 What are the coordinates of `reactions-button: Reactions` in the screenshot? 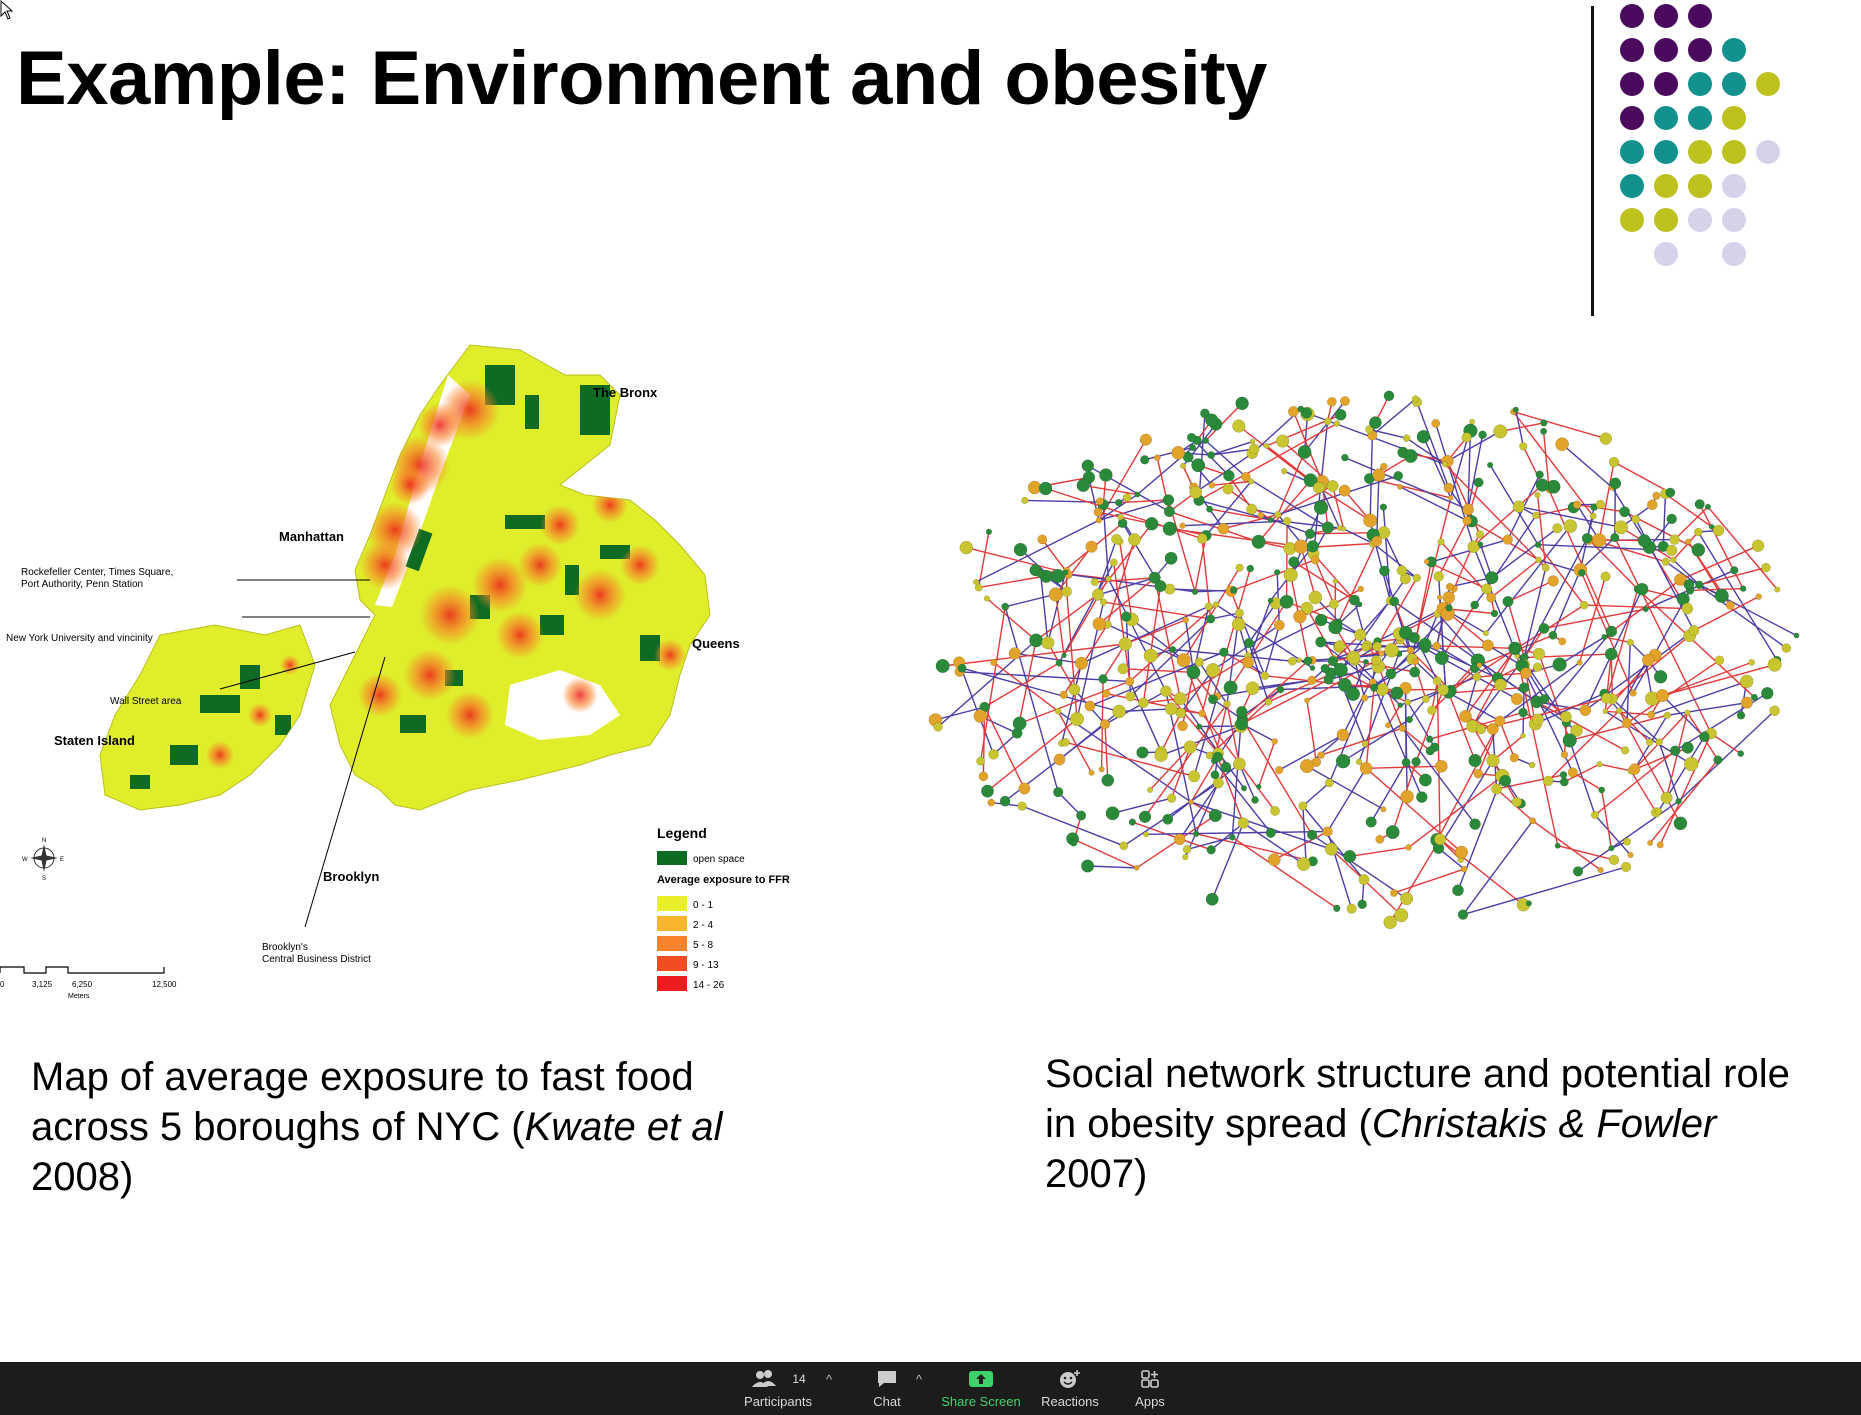 It's located at (1070, 1389).